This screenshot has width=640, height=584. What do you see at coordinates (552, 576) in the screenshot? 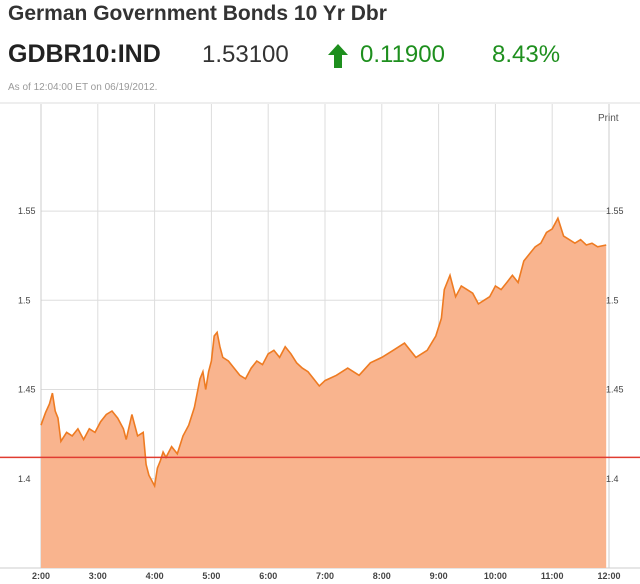
I see `x-tick-label: 11:00` at bounding box center [552, 576].